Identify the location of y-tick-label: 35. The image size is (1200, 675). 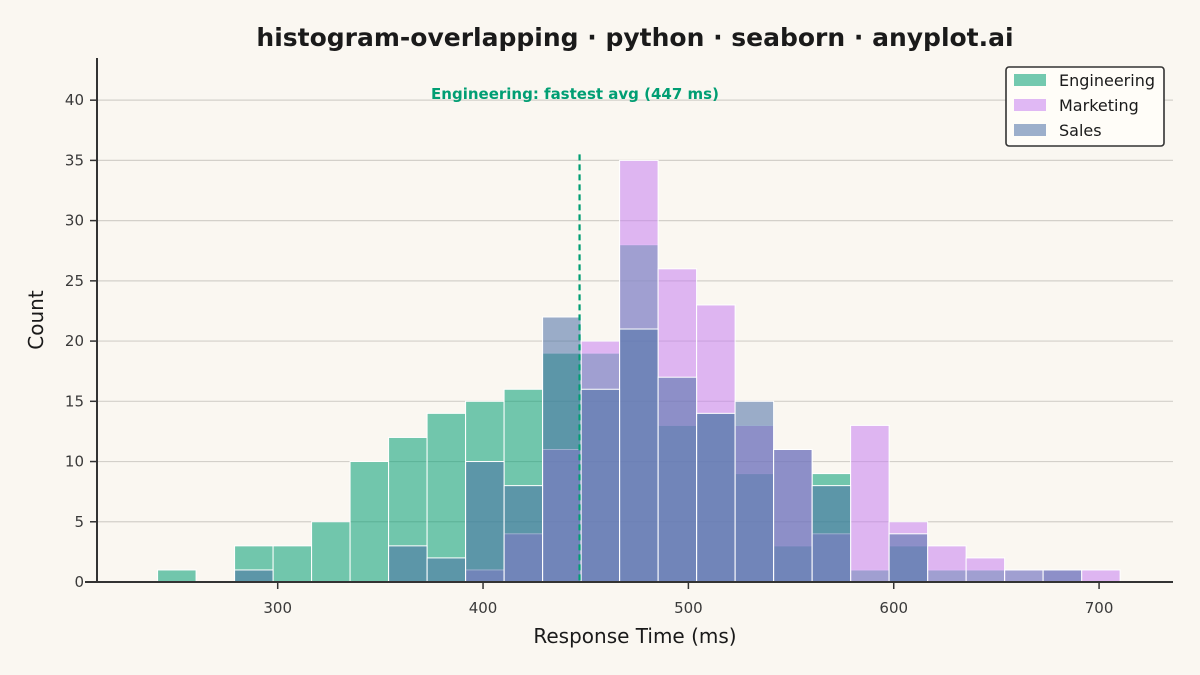
(74, 160).